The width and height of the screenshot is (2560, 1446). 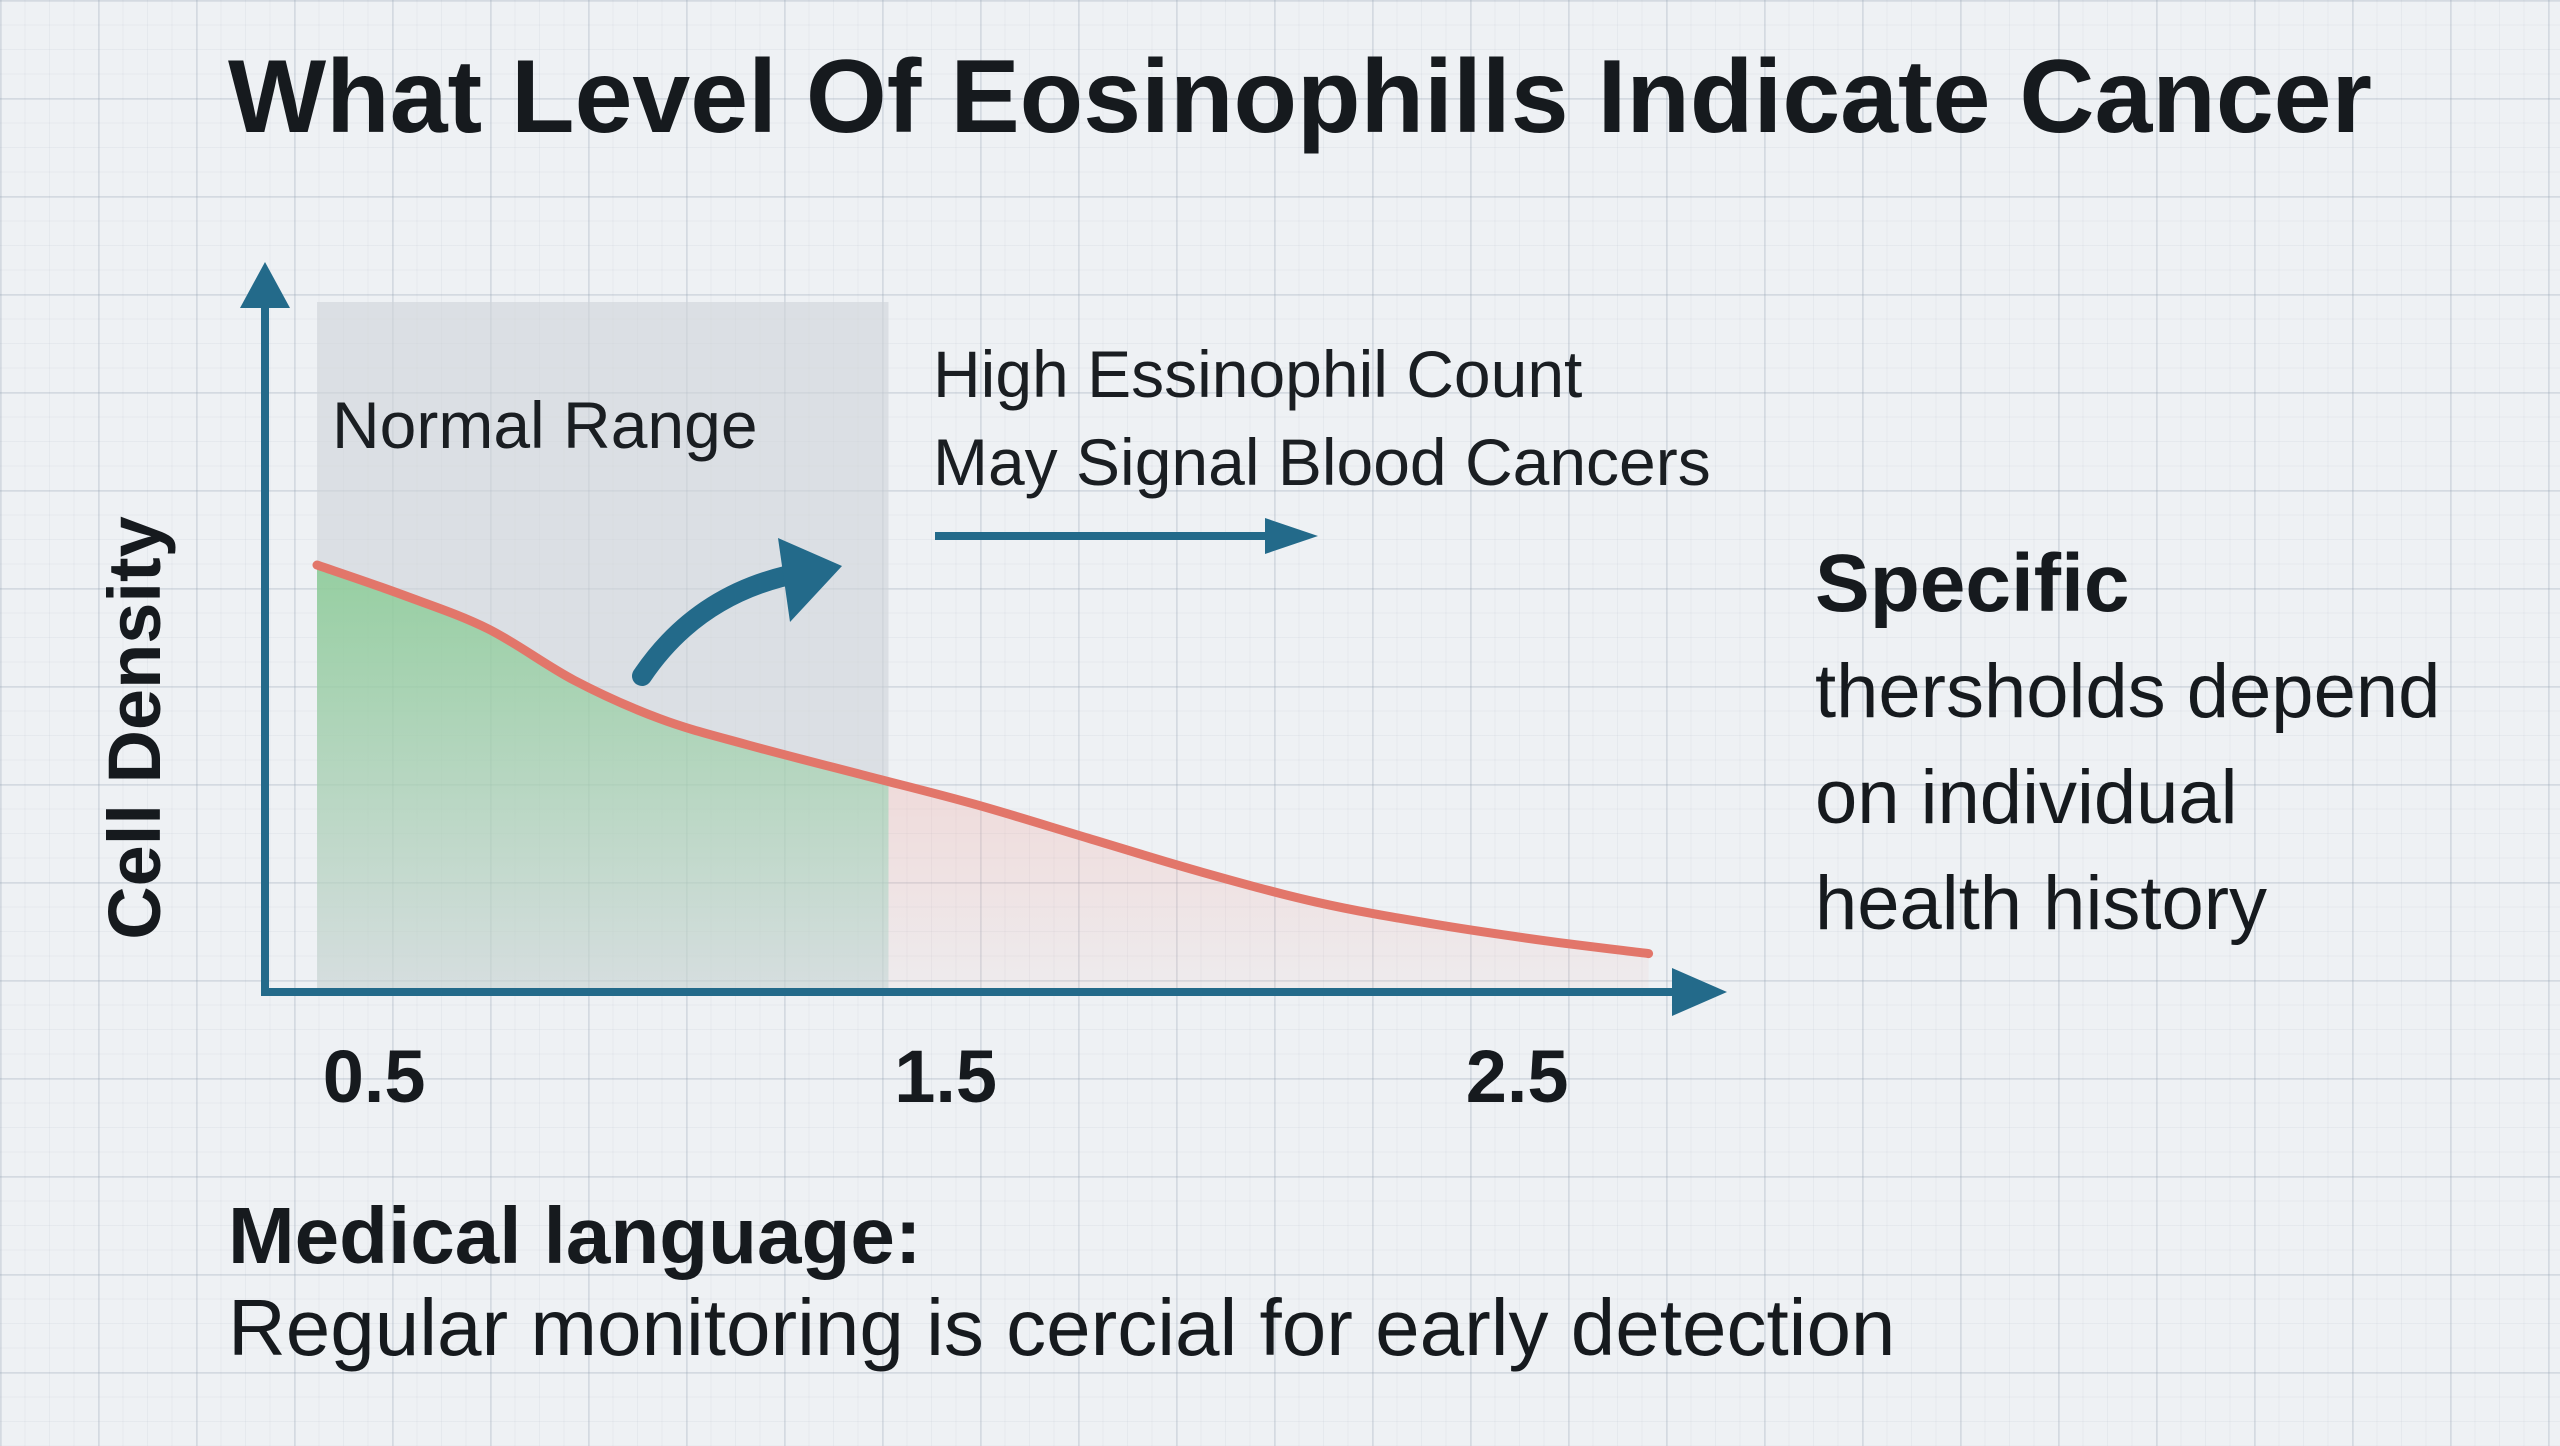 What do you see at coordinates (810, 580) in the screenshot?
I see `curved-arrow-head-icon` at bounding box center [810, 580].